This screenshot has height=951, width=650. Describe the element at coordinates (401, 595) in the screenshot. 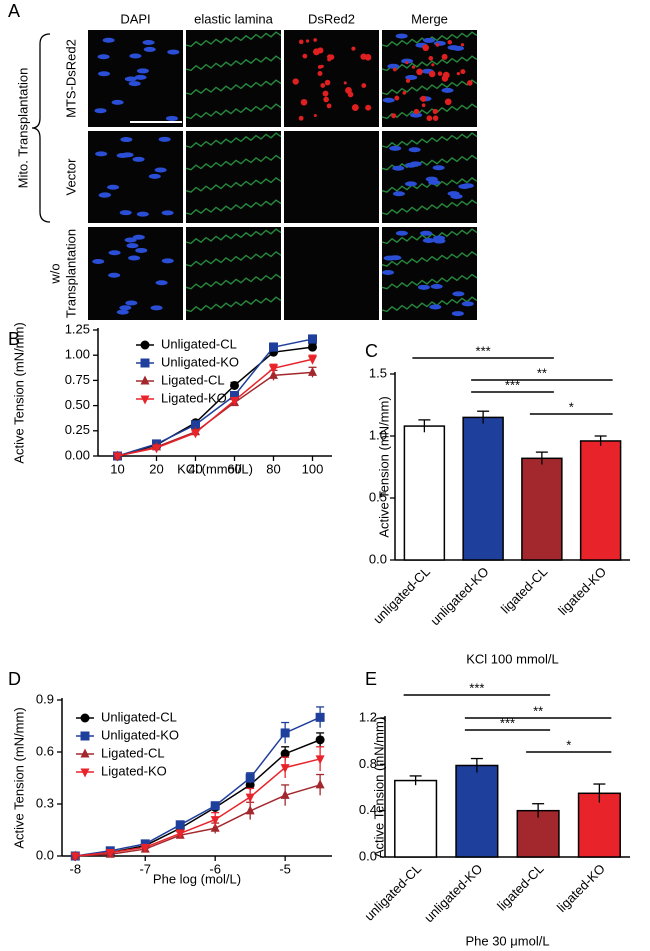

I see `x-tick-label: unligated-CL` at that location.